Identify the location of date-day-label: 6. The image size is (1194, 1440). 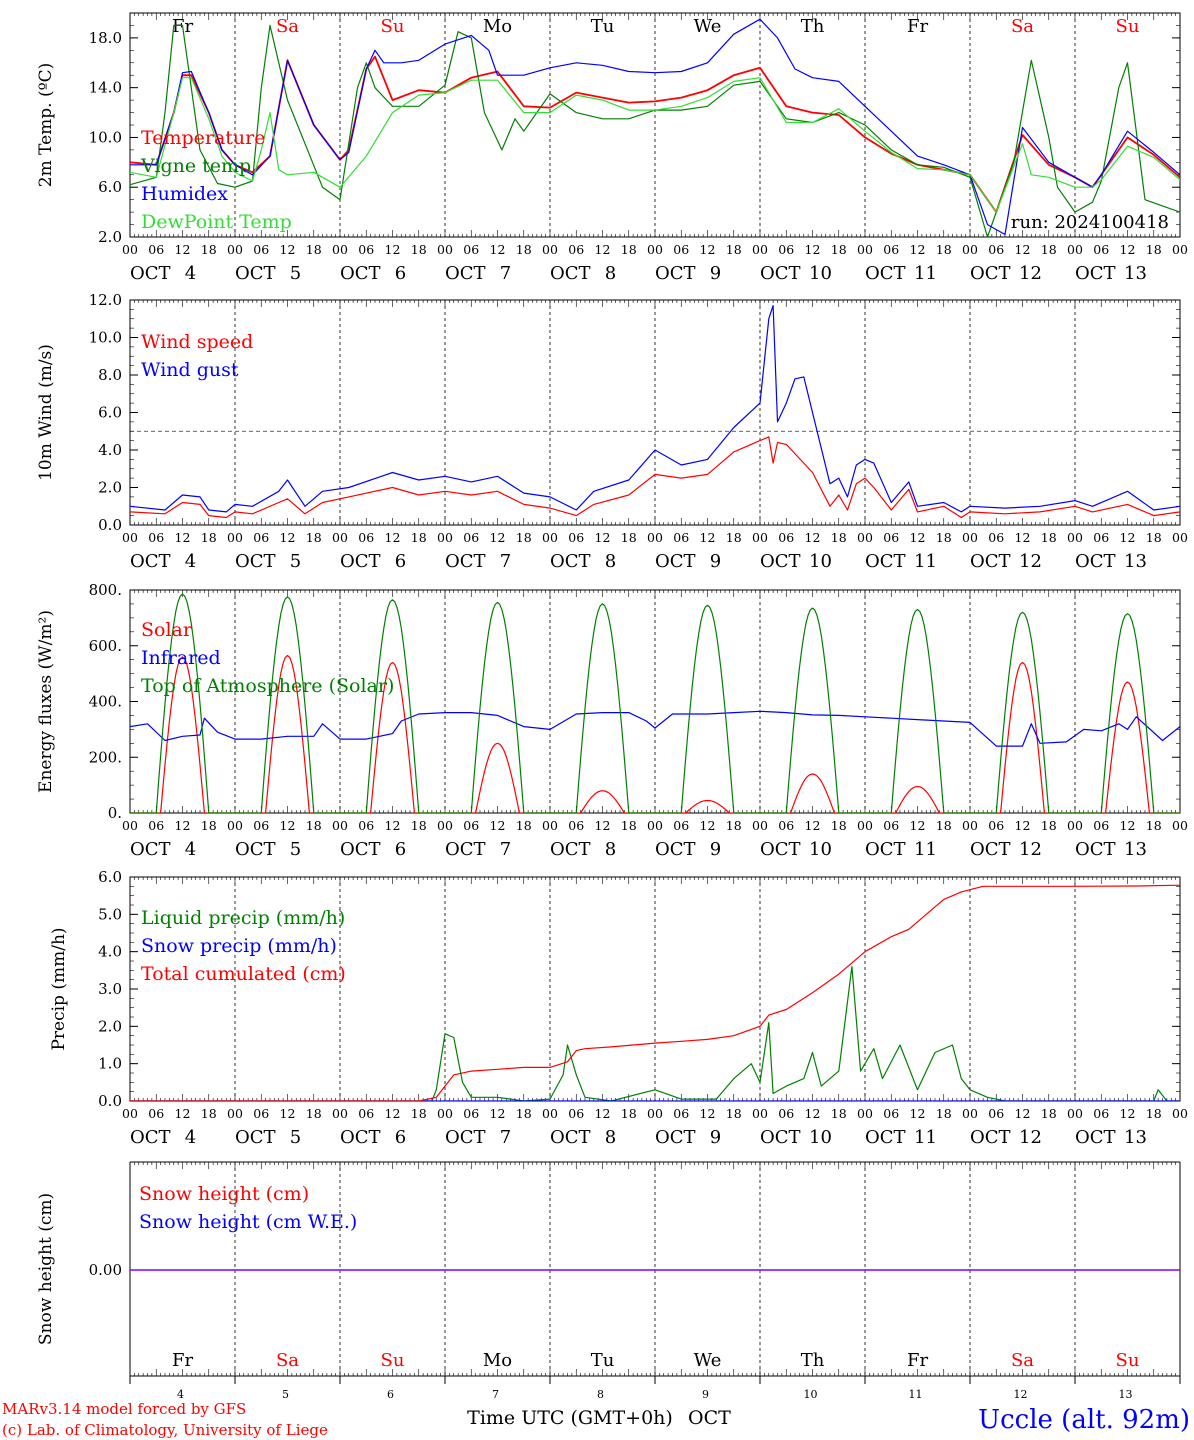
(400, 1137).